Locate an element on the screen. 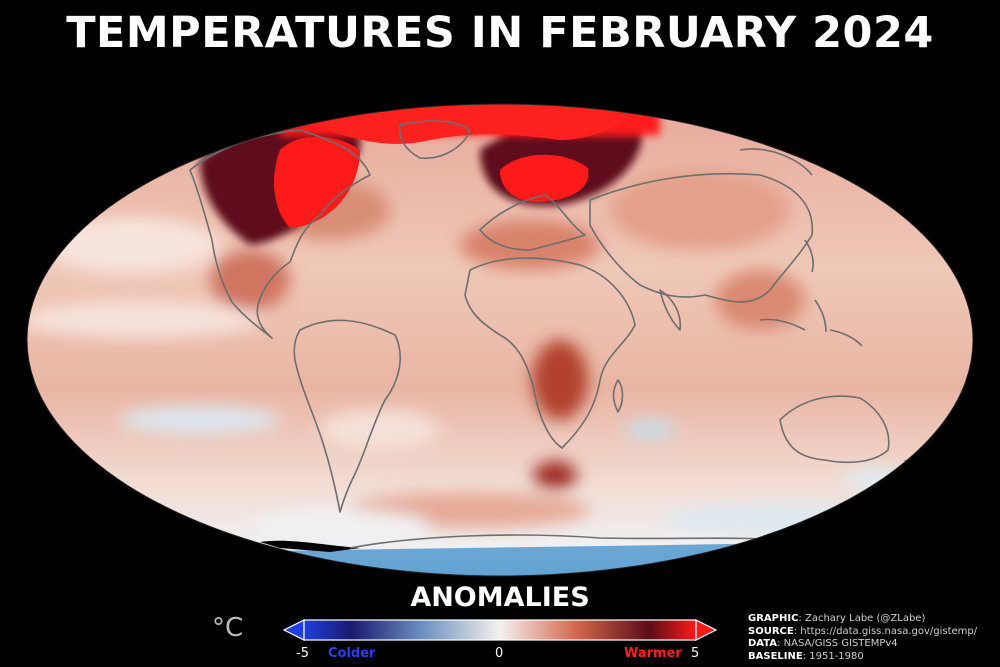 The image size is (1000, 667). credit-baseline: BASELINE: 1951-1980 is located at coordinates (806, 656).